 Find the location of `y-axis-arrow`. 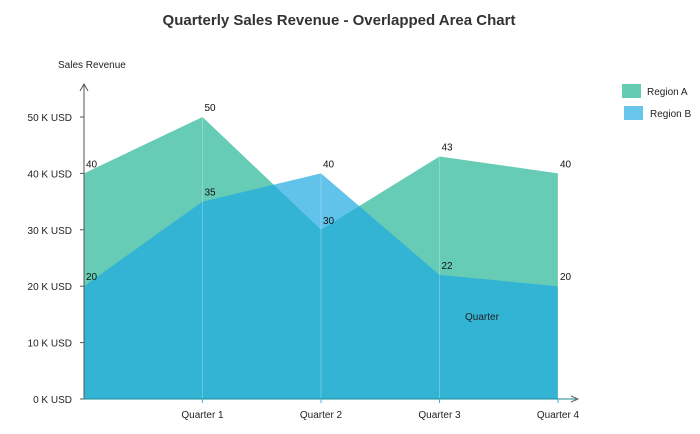

y-axis-arrow is located at coordinates (84, 87).